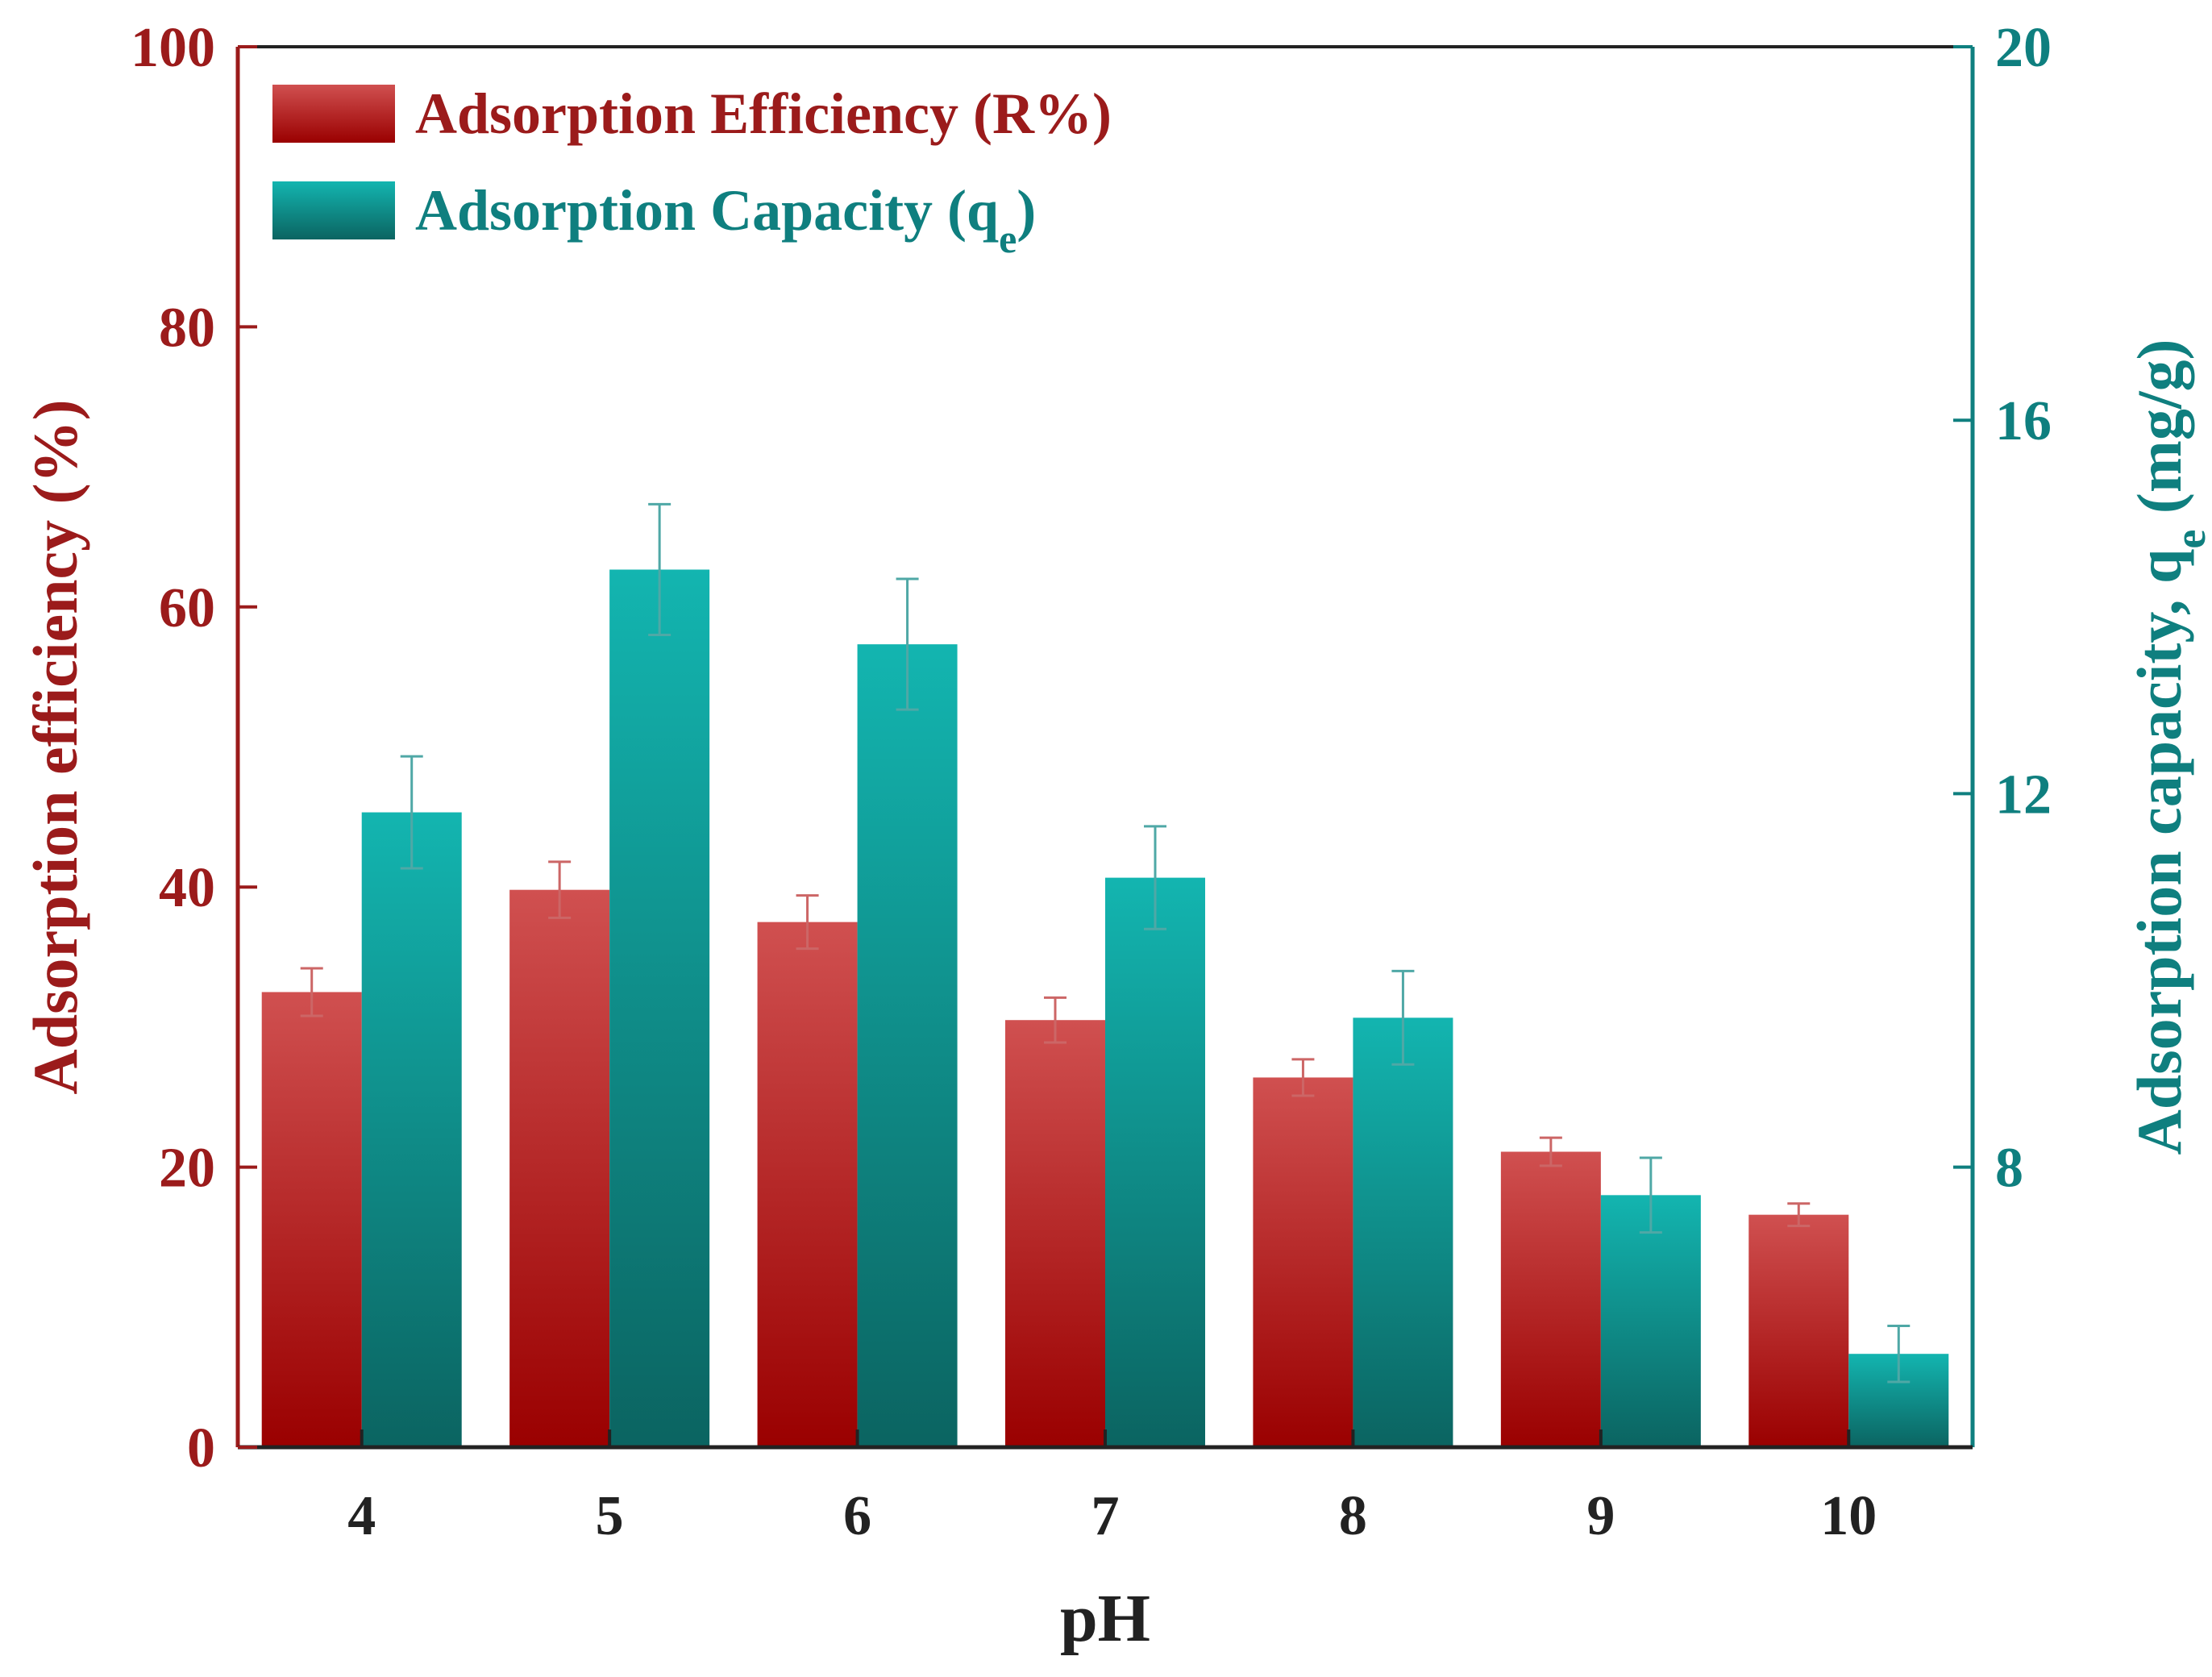  I want to click on bar-capacity-ph6, so click(907, 1045).